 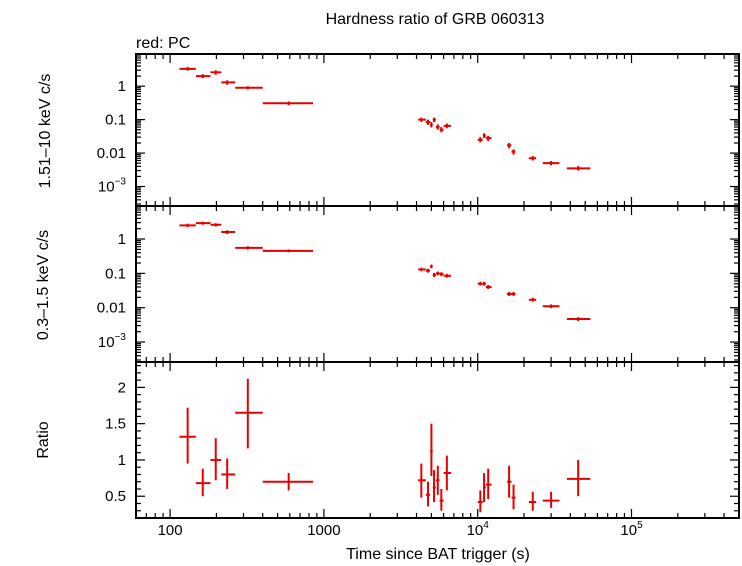 What do you see at coordinates (43, 439) in the screenshot?
I see `panel-3-y-axis-label: Ratio` at bounding box center [43, 439].